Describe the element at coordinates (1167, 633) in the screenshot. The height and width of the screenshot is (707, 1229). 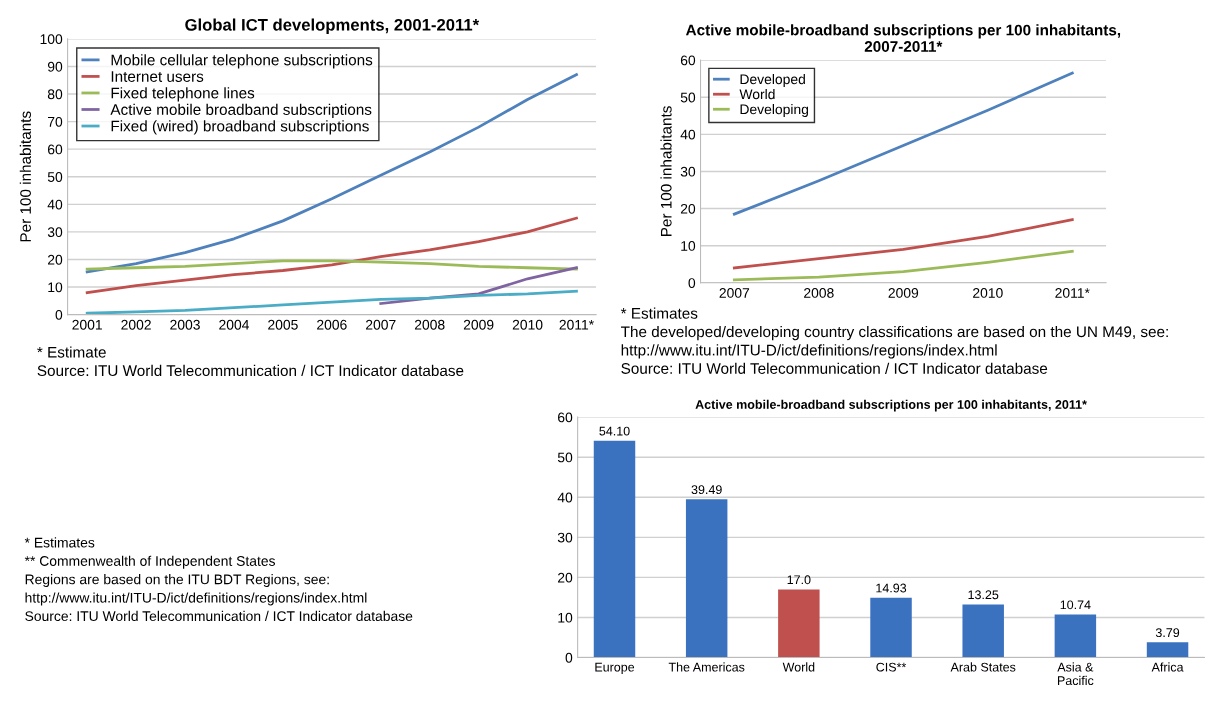
I see `data-label: 3.79` at that location.